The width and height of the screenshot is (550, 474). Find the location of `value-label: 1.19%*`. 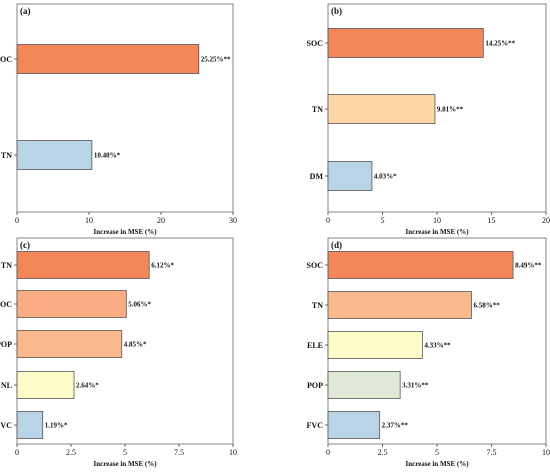

value-label: 1.19%* is located at coordinates (56, 426).